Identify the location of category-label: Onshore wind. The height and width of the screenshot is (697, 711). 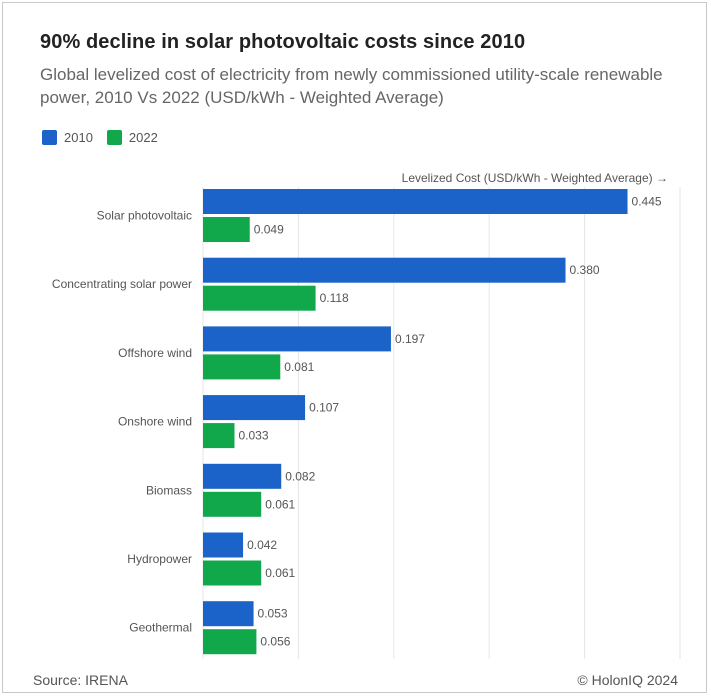
(155, 422).